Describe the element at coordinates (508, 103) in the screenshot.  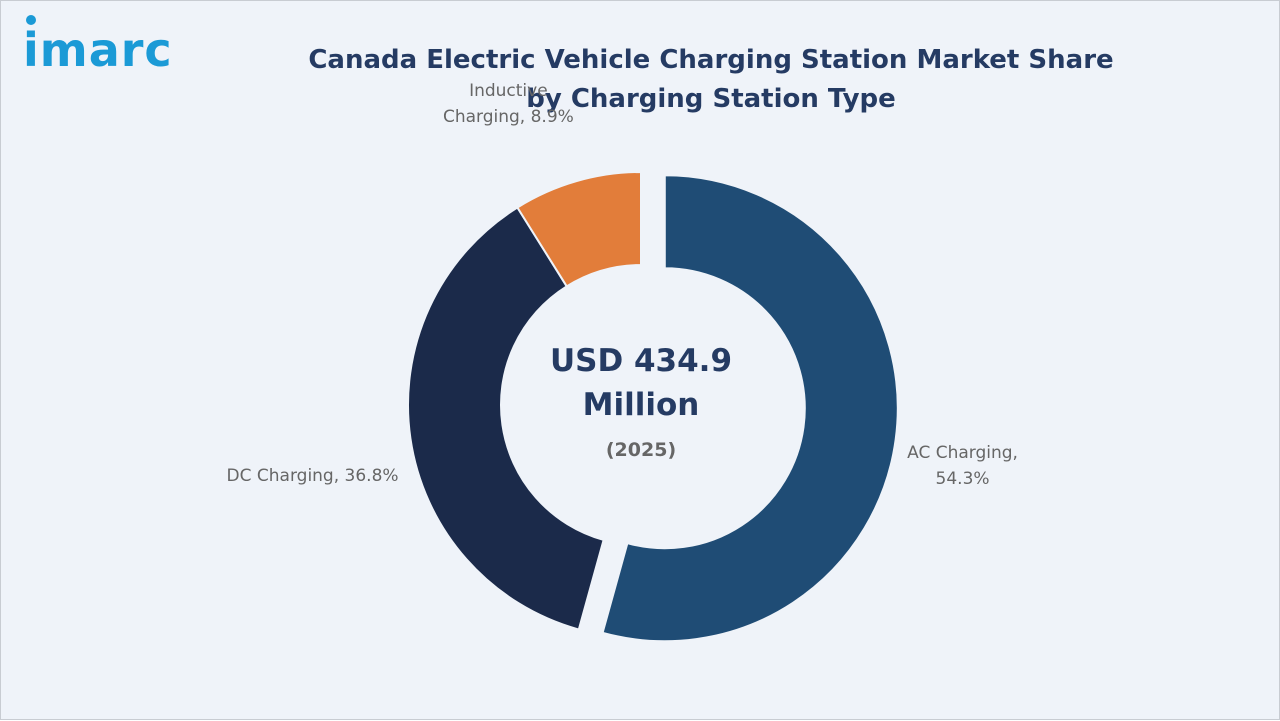
I see `data-label: Inductive Charging, 8.9%` at that location.